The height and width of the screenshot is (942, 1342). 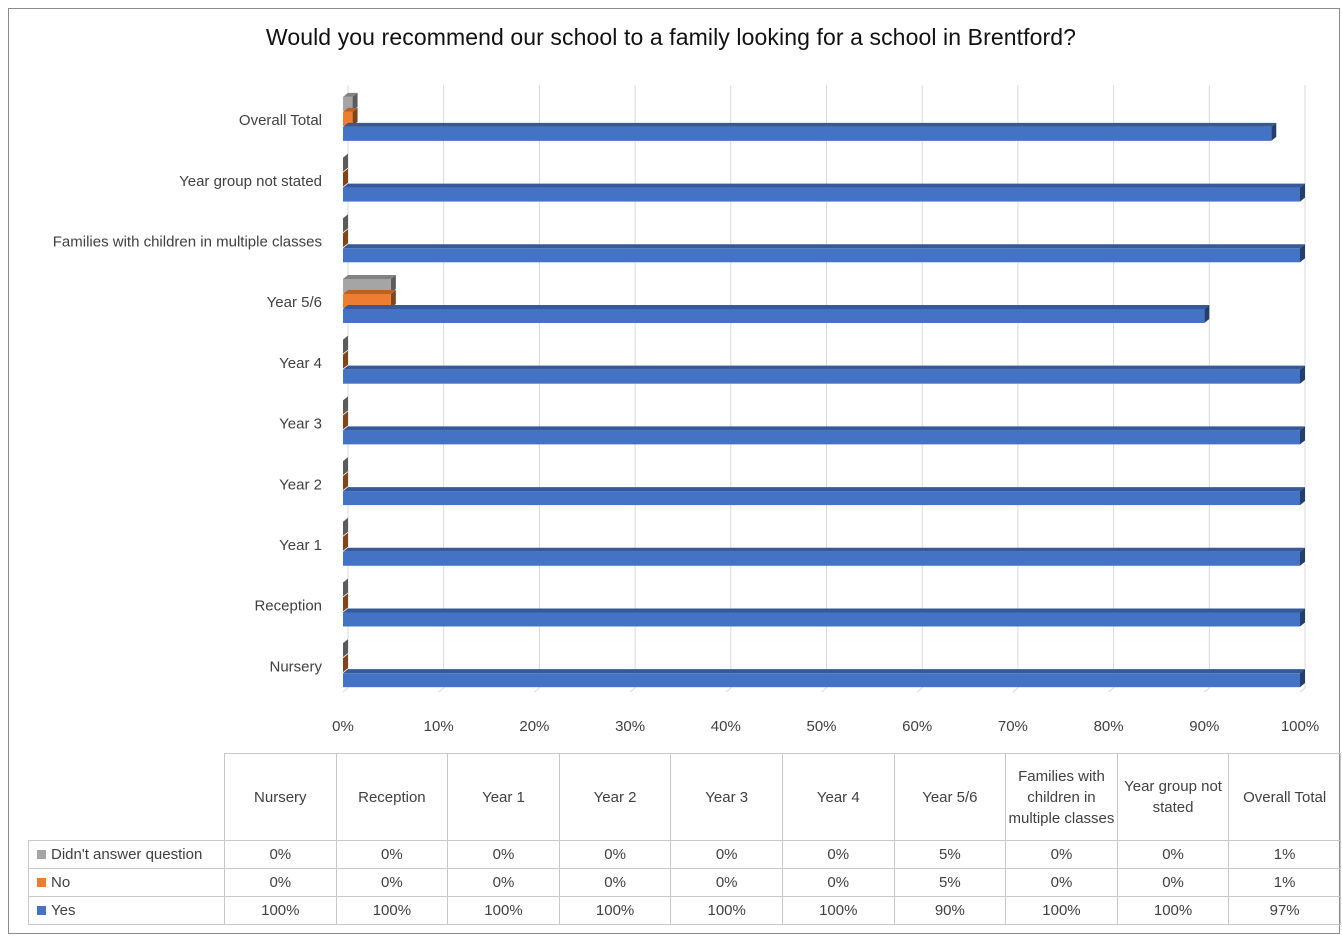 I want to click on table-column-header: Overall Total, so click(x=1284, y=797).